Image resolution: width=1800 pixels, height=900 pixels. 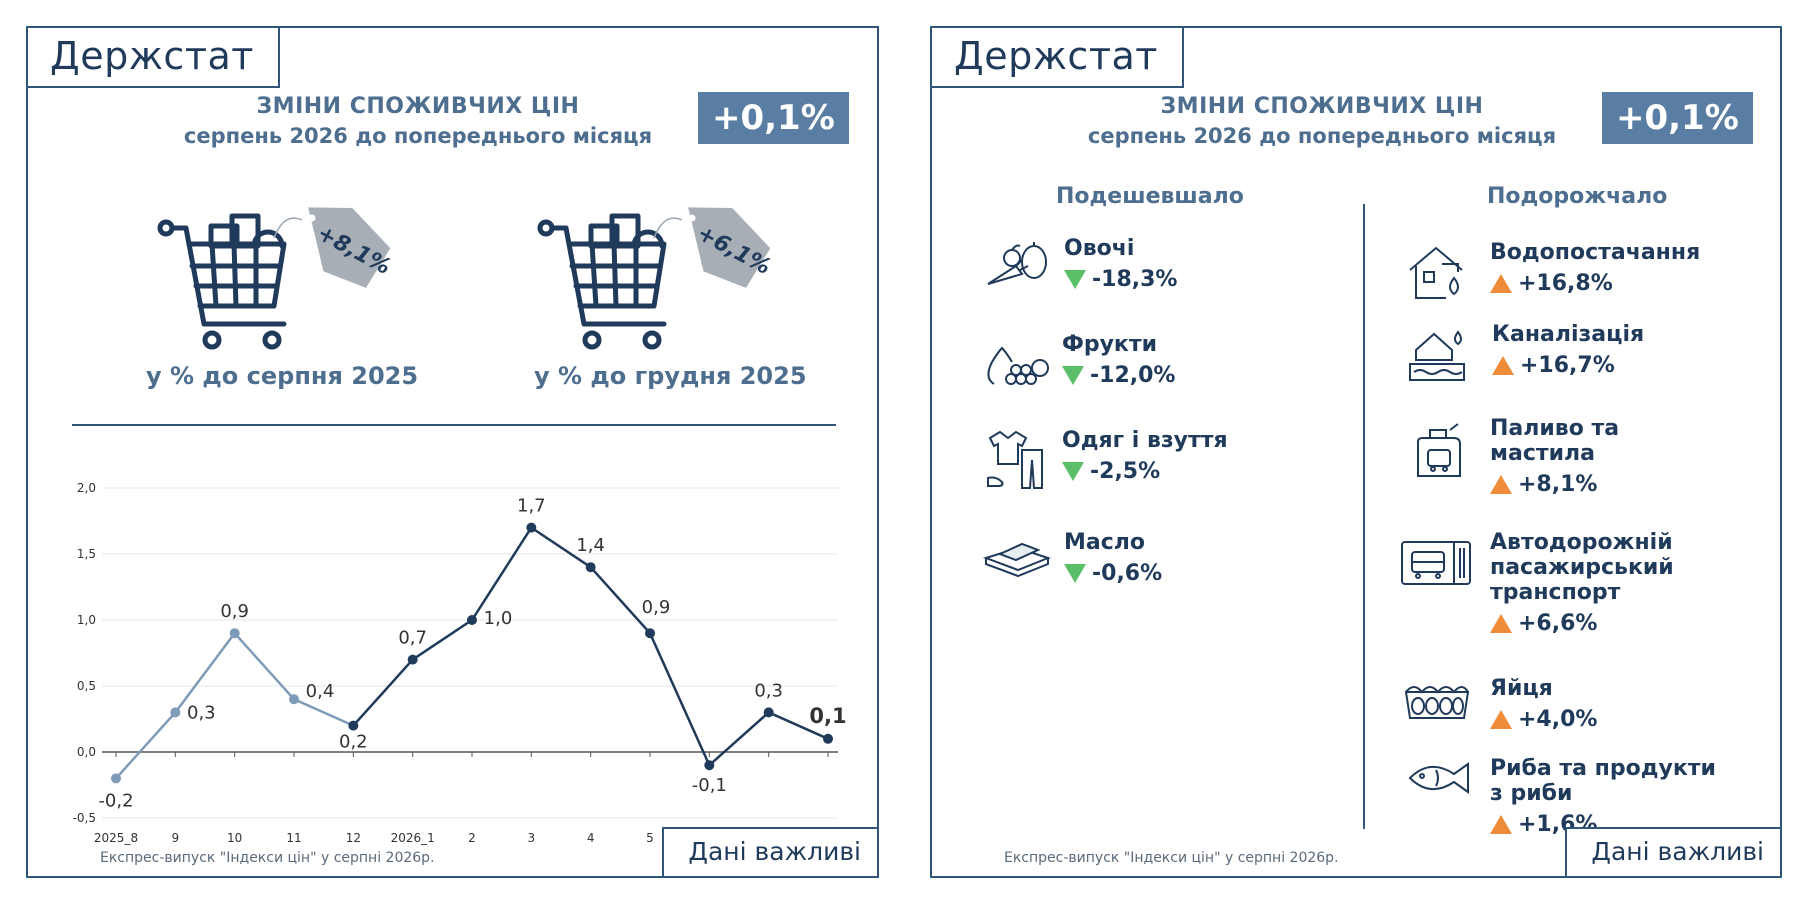 What do you see at coordinates (1558, 623) in the screenshot?
I see `category-value: +6,6%` at bounding box center [1558, 623].